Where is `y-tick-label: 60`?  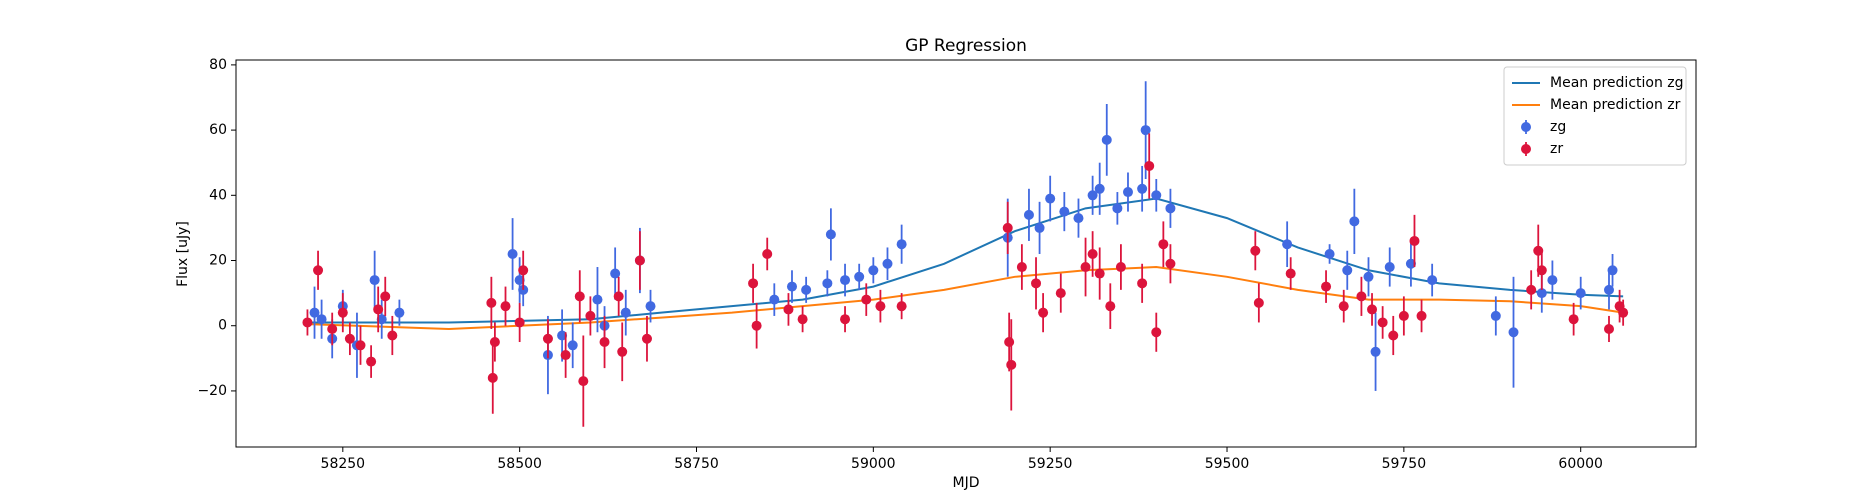 y-tick-label: 60 is located at coordinates (218, 130).